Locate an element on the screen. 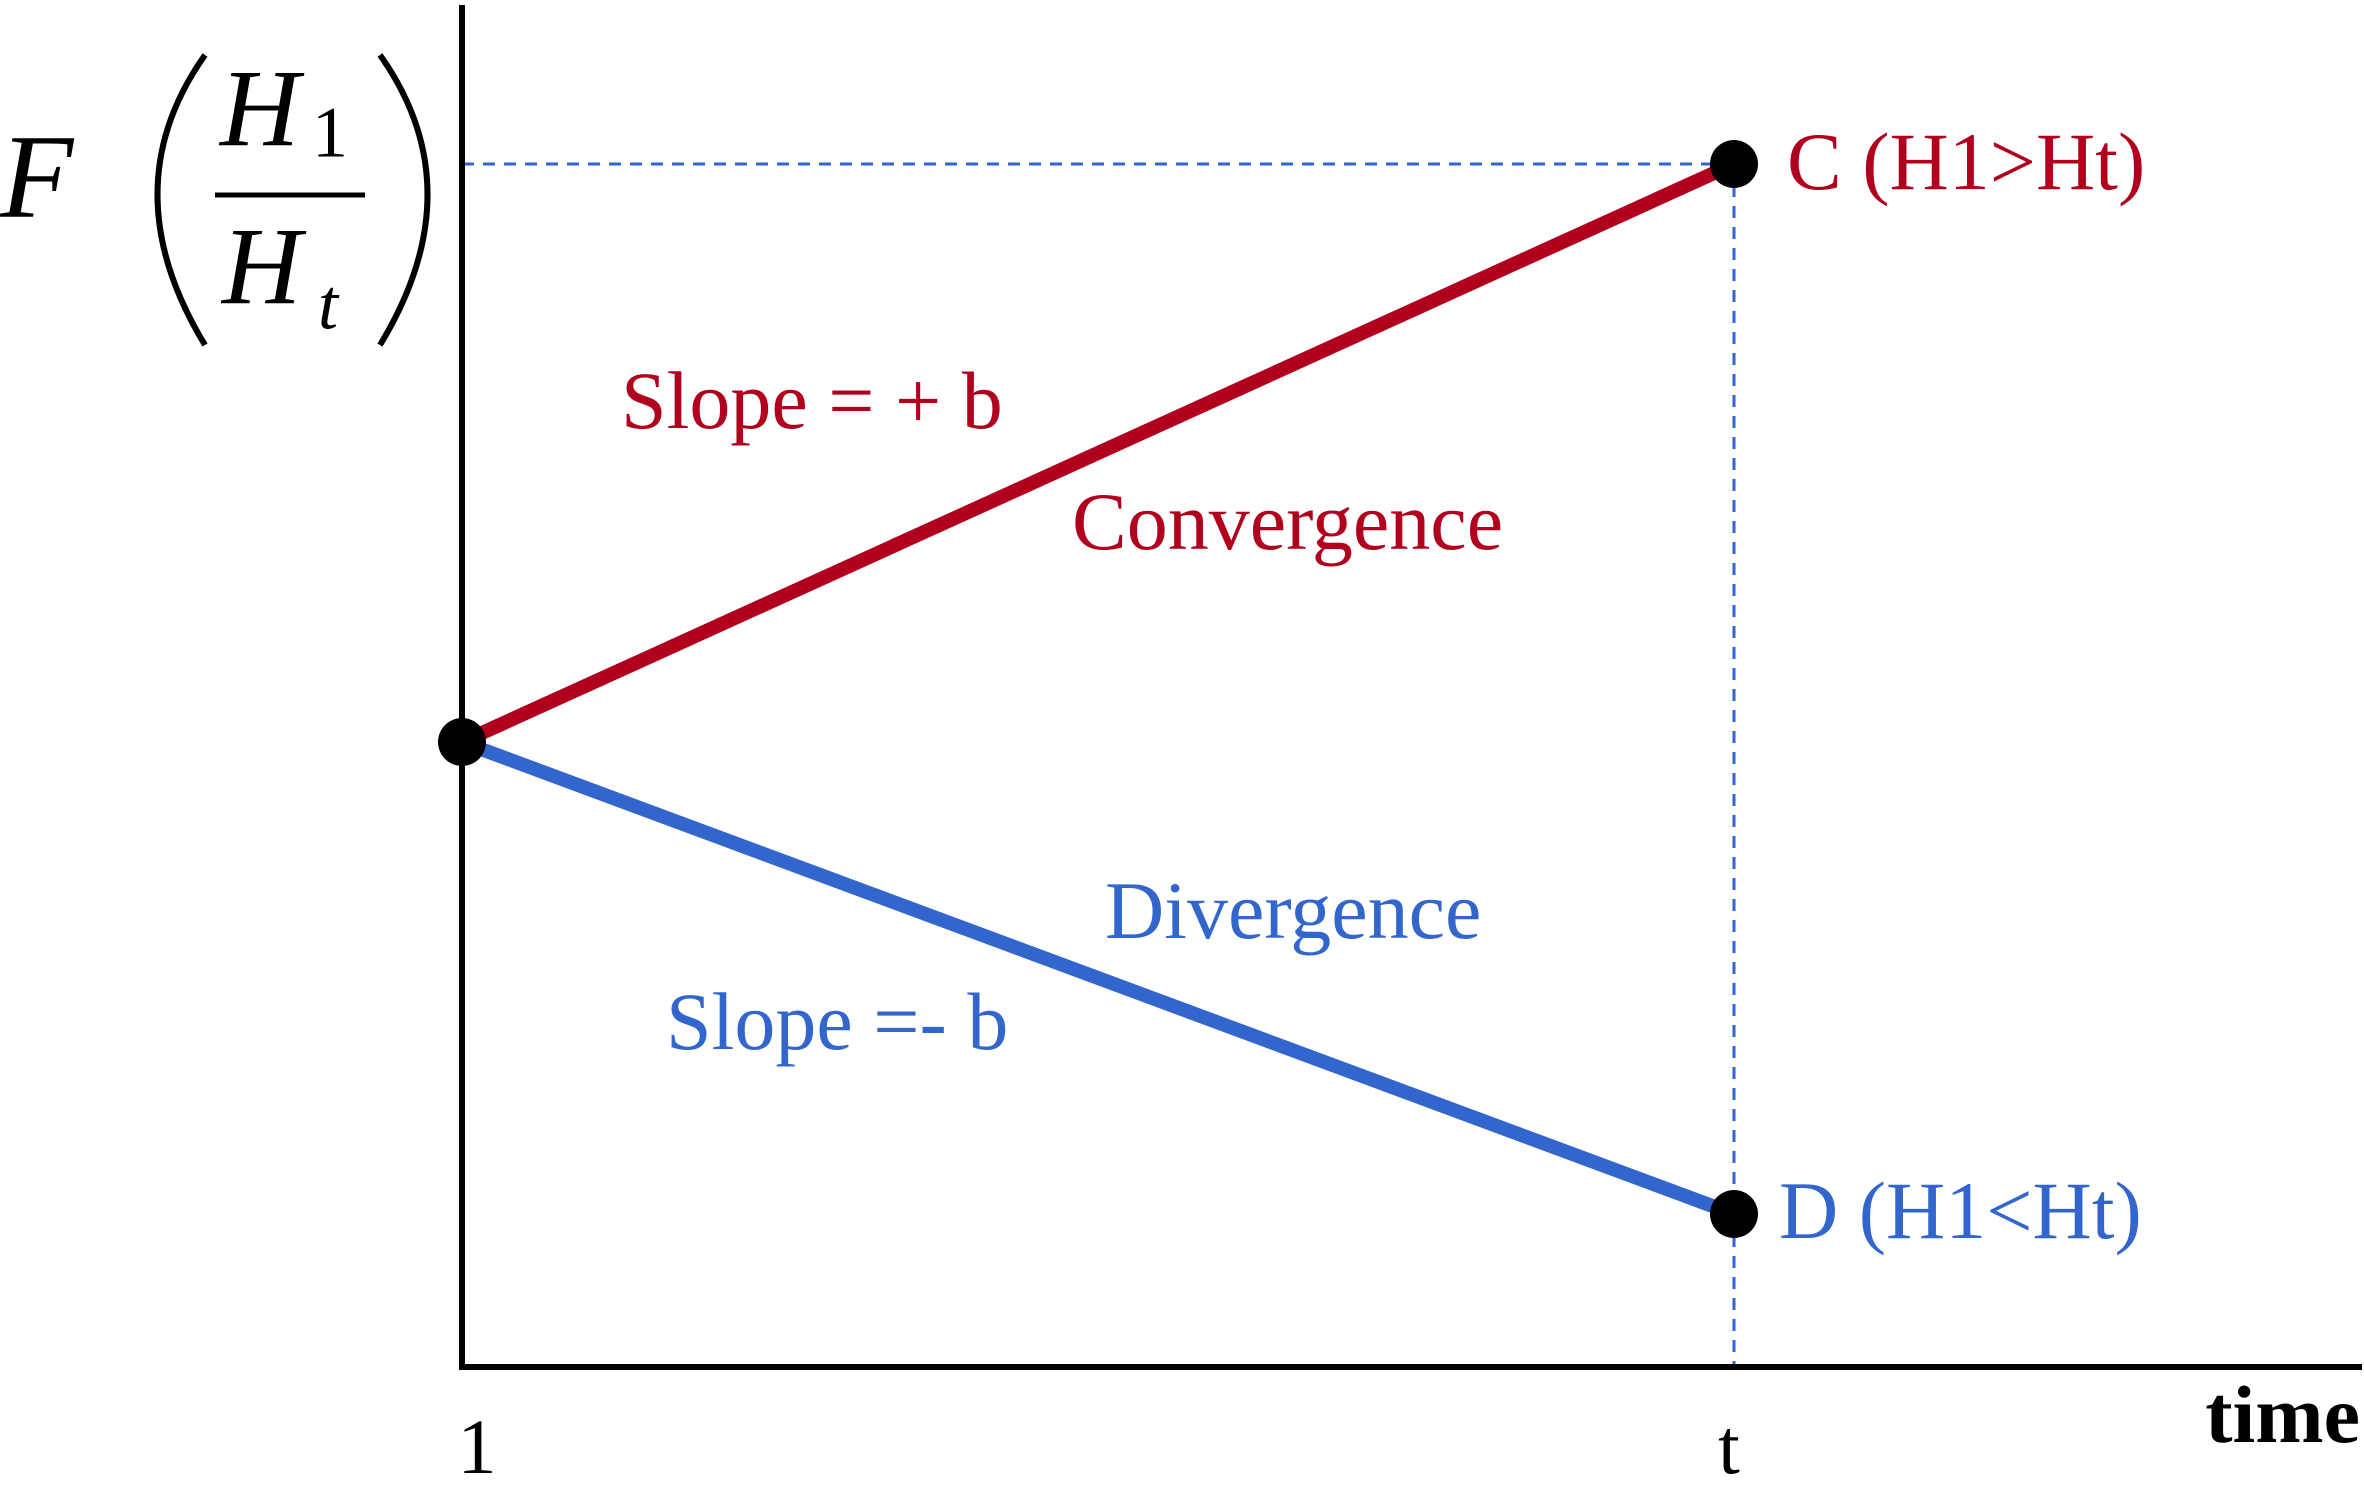 The width and height of the screenshot is (2364, 1499). start-point is located at coordinates (462, 742).